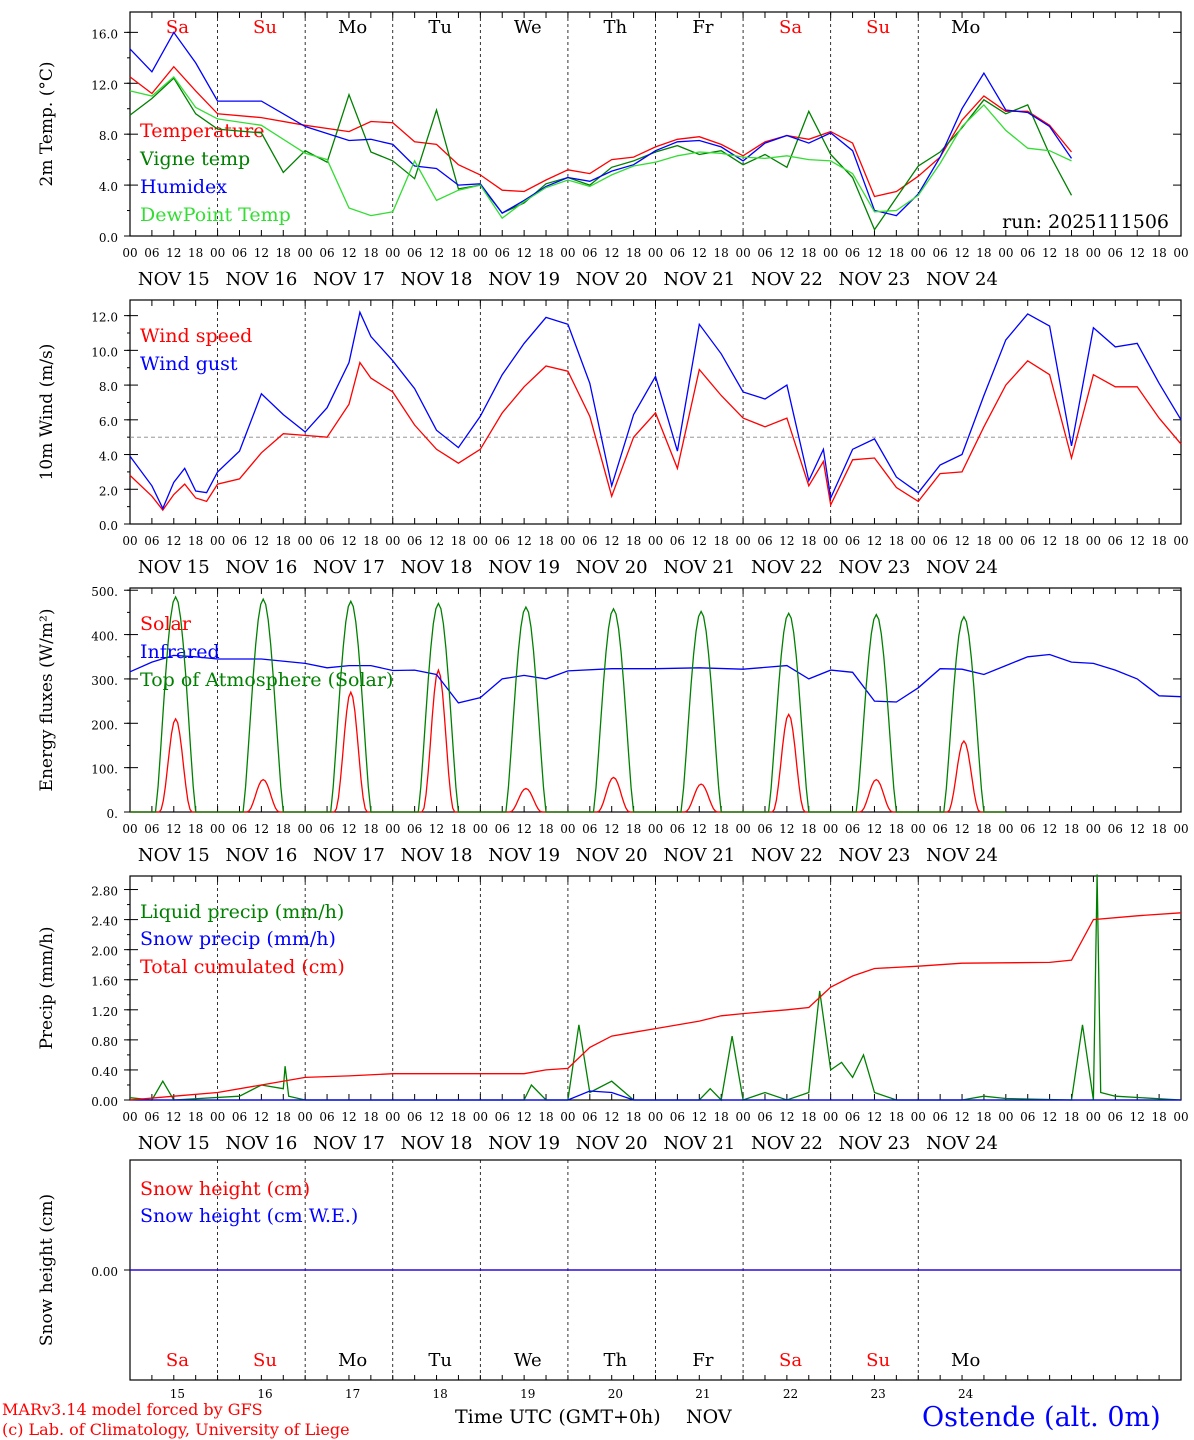  I want to click on series-wind-gust, so click(655, 410).